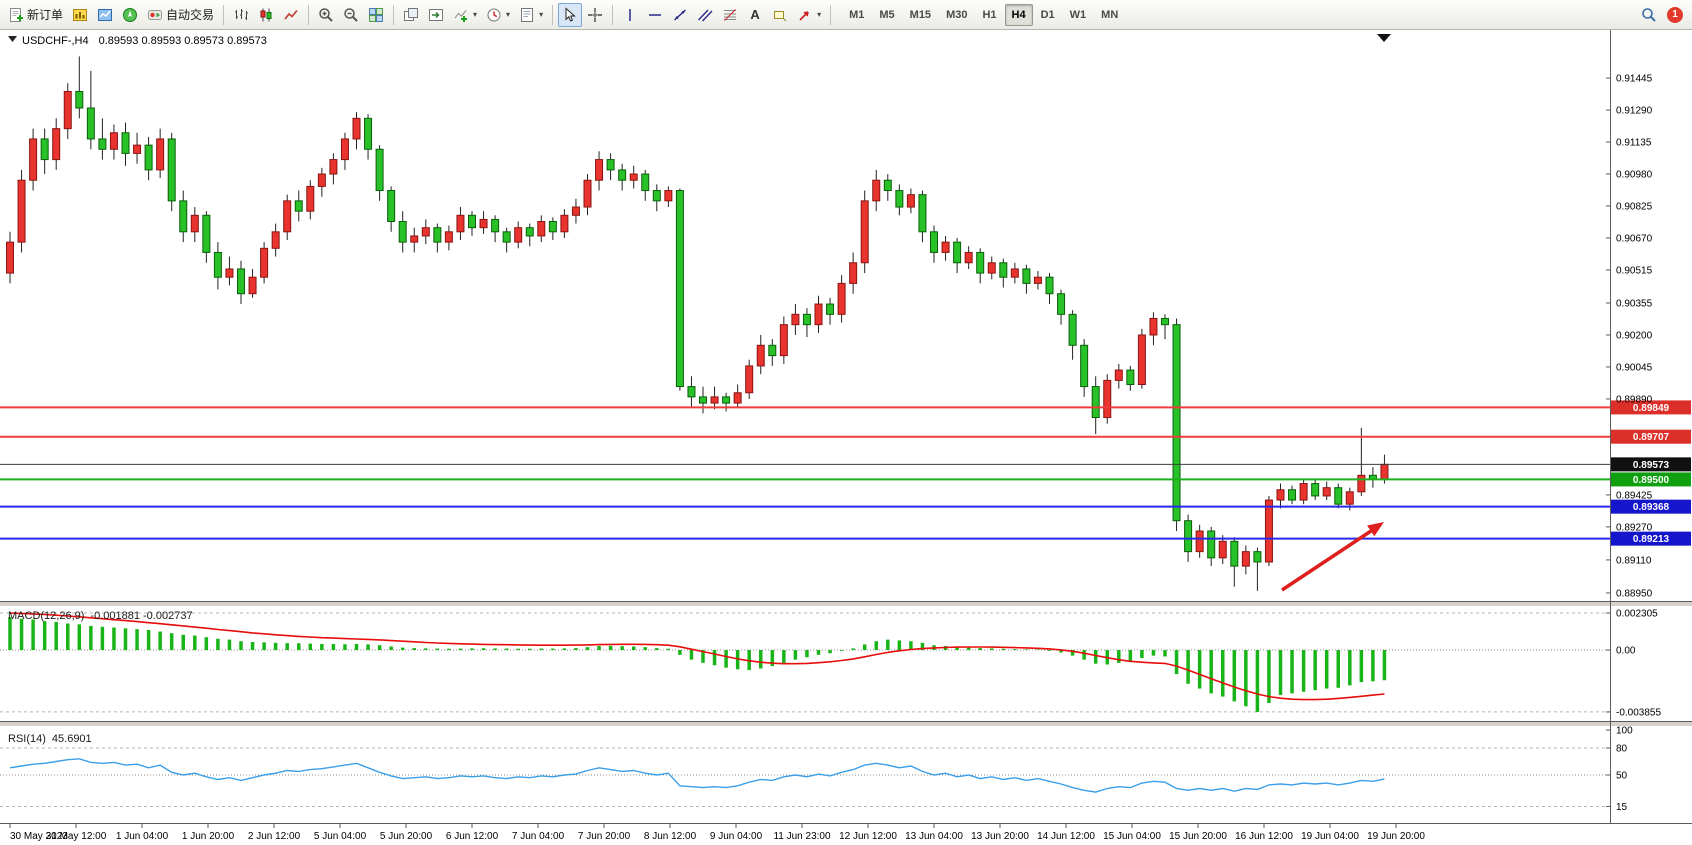 The height and width of the screenshot is (845, 1692). Describe the element at coordinates (956, 15) in the screenshot. I see `timeframe-m30-button: M30` at that location.